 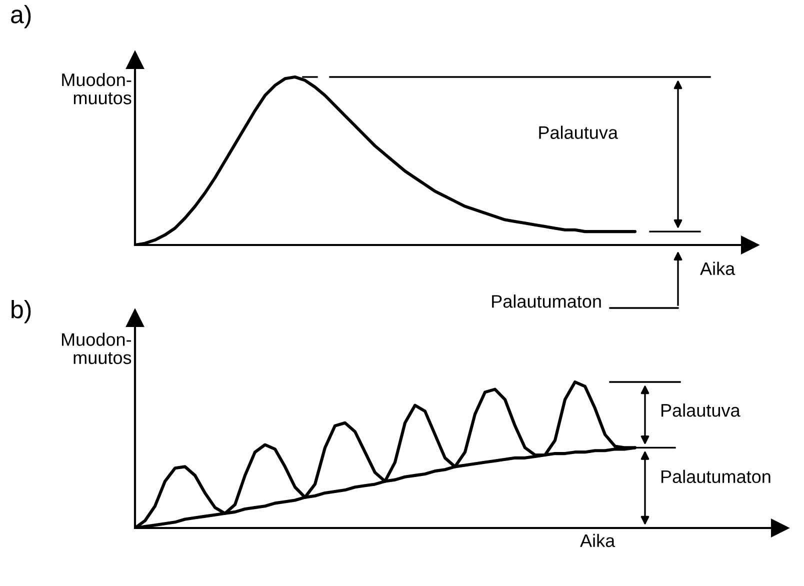 What do you see at coordinates (700, 410) in the screenshot?
I see `text: Palautuva` at bounding box center [700, 410].